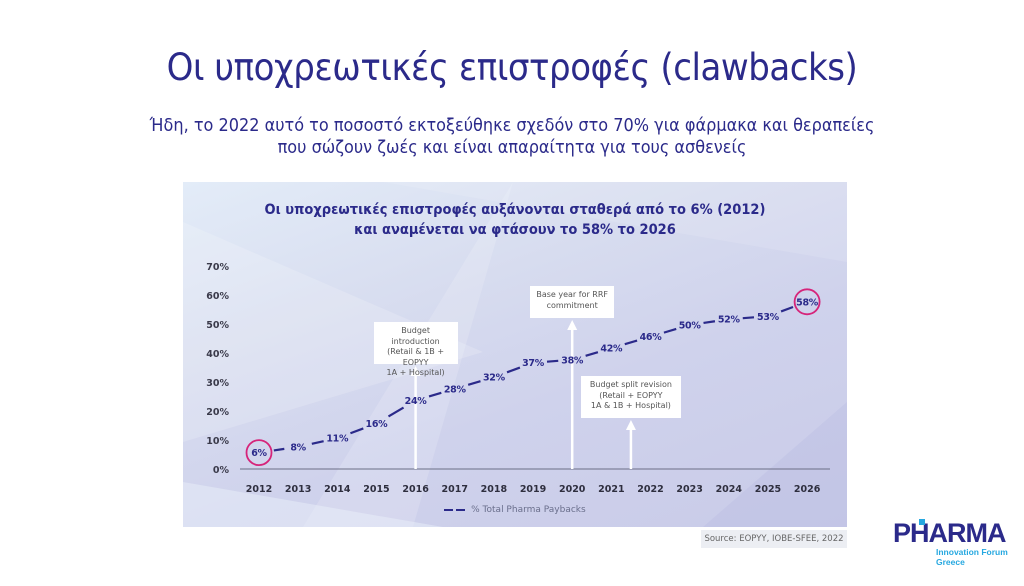  I want to click on x-tick-label: 2023, so click(689, 489).